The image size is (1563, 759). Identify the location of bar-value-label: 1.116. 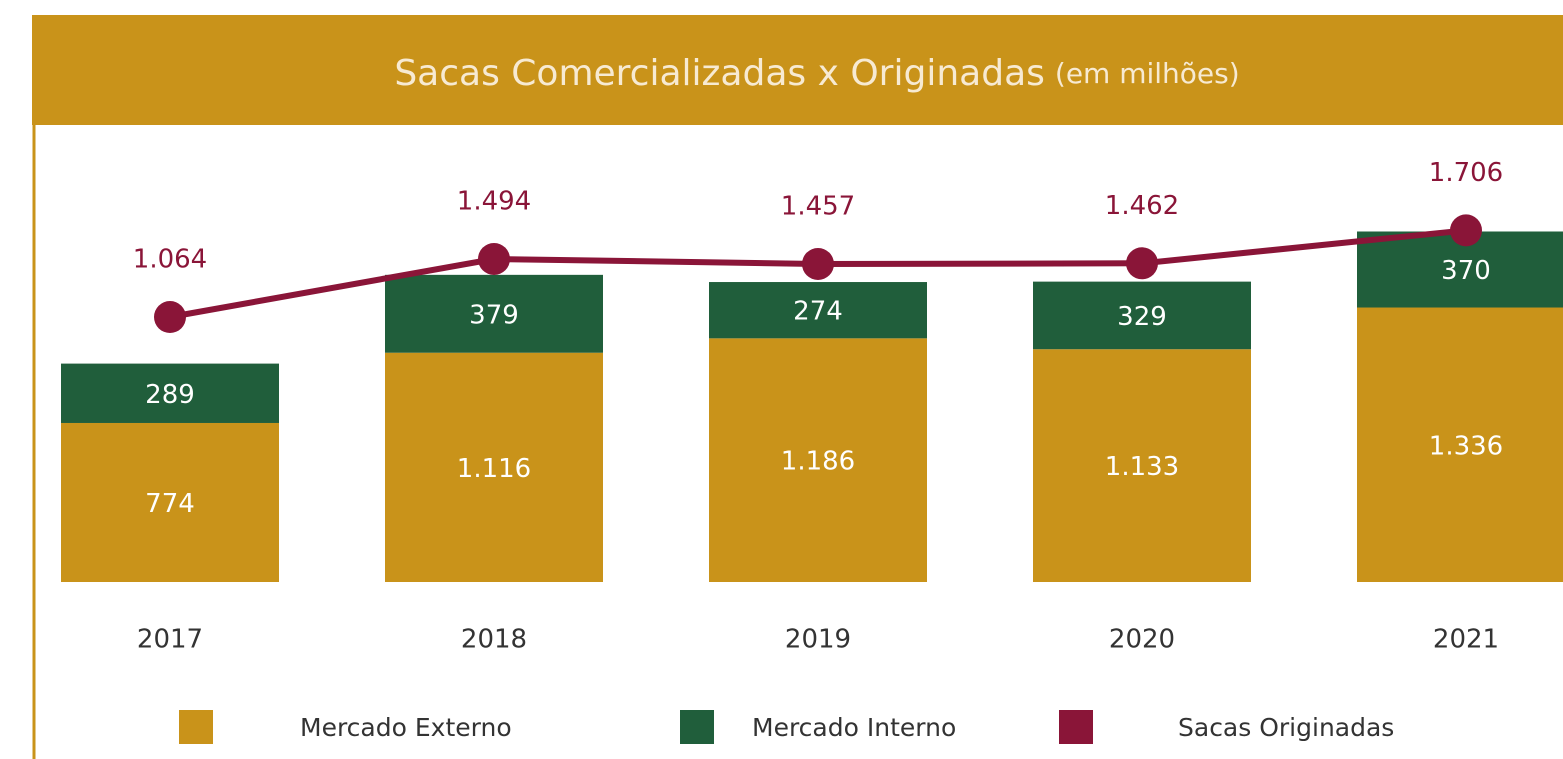
(494, 469).